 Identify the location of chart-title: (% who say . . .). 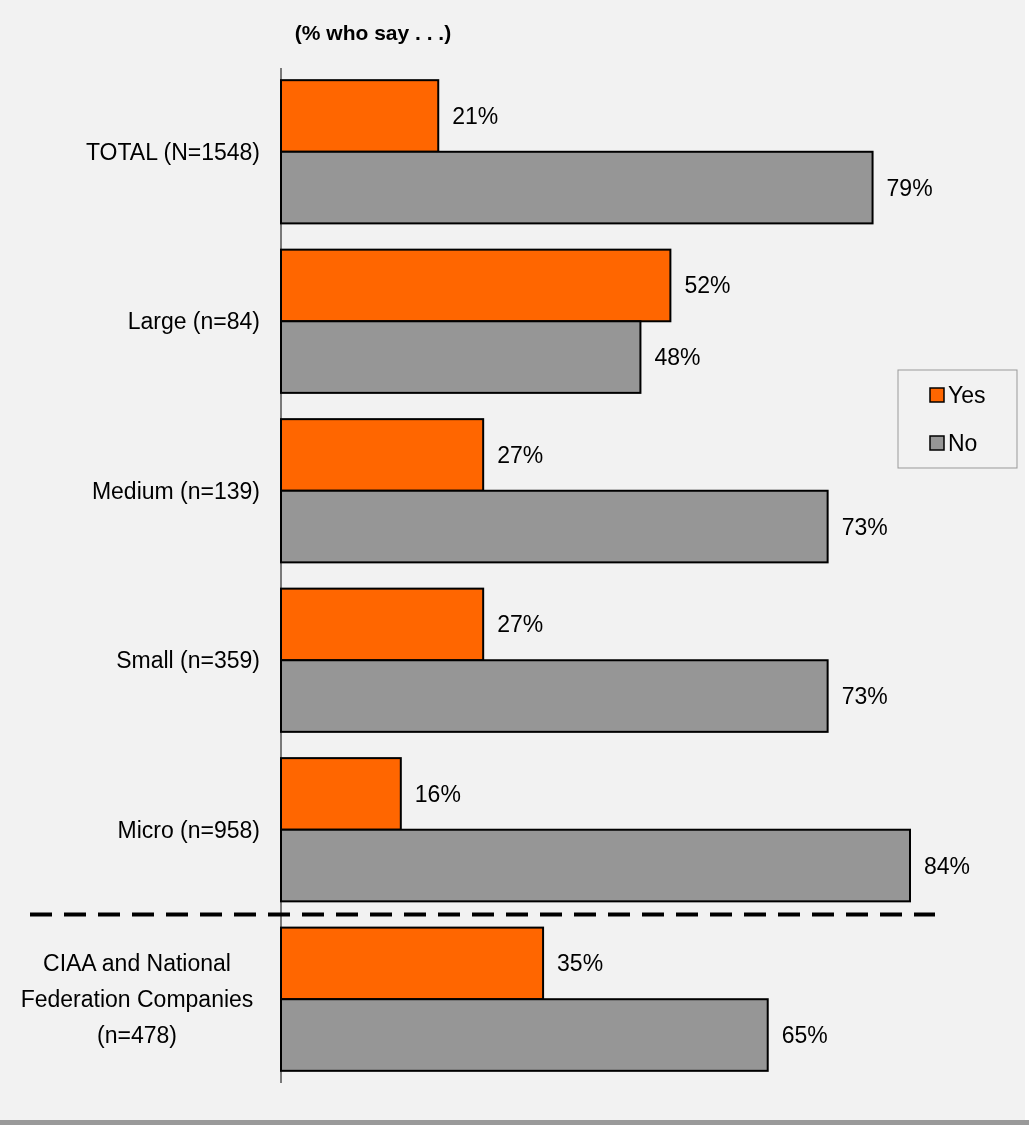
(373, 32).